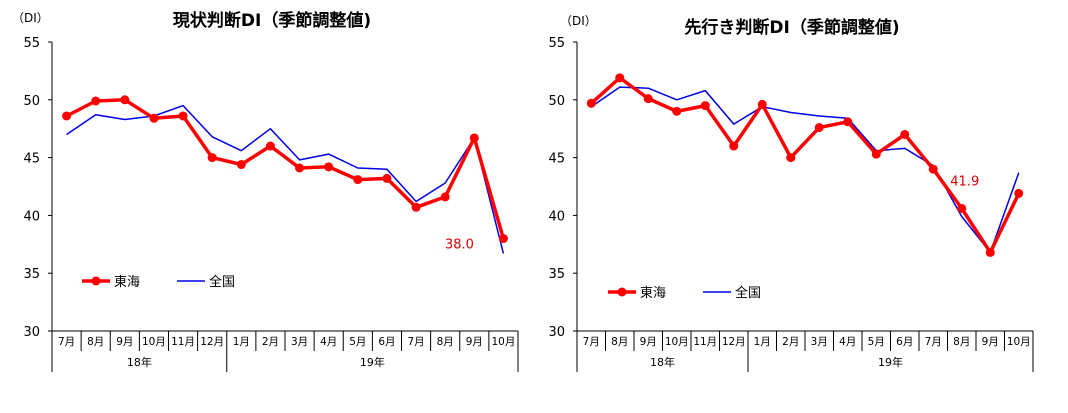  I want to click on series-line-tokai, so click(285, 168).